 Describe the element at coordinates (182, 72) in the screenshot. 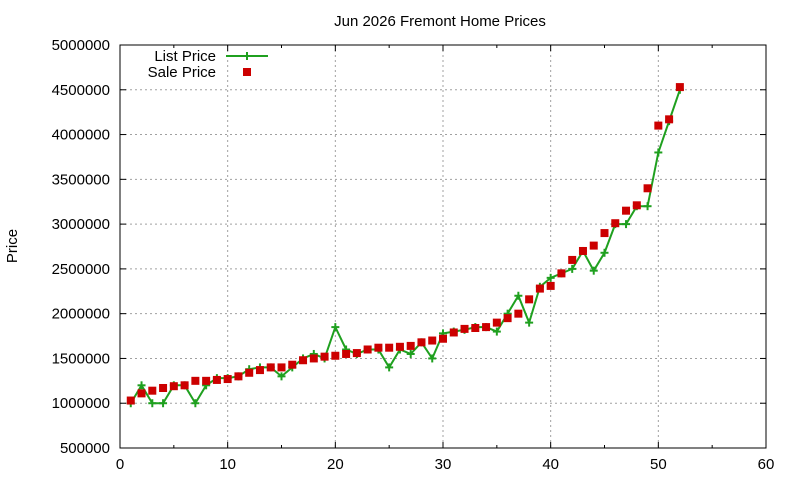

I see `legend-label-sale-price: Sale Price` at that location.